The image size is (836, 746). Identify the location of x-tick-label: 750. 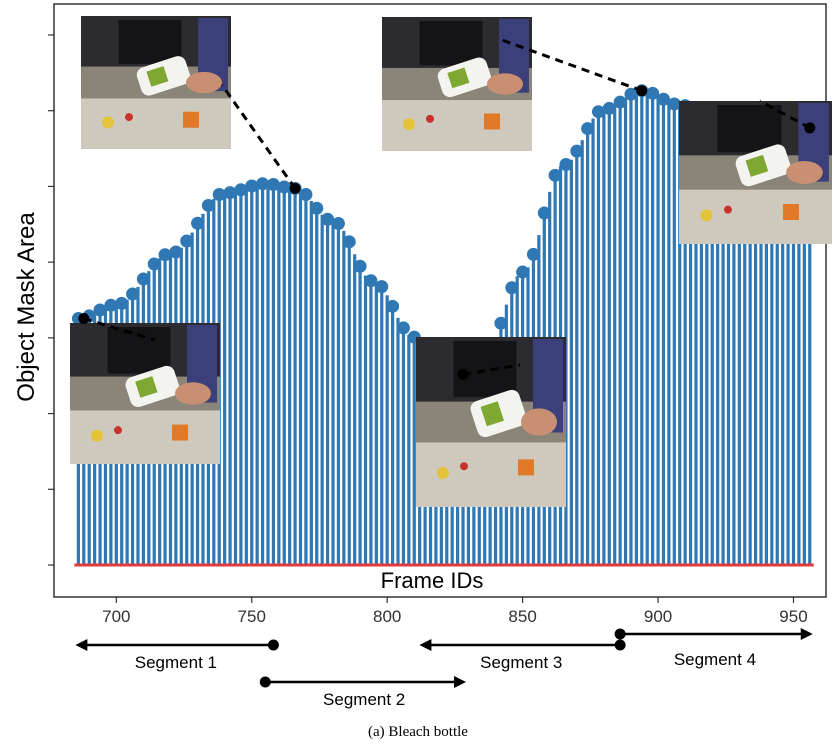
(252, 616).